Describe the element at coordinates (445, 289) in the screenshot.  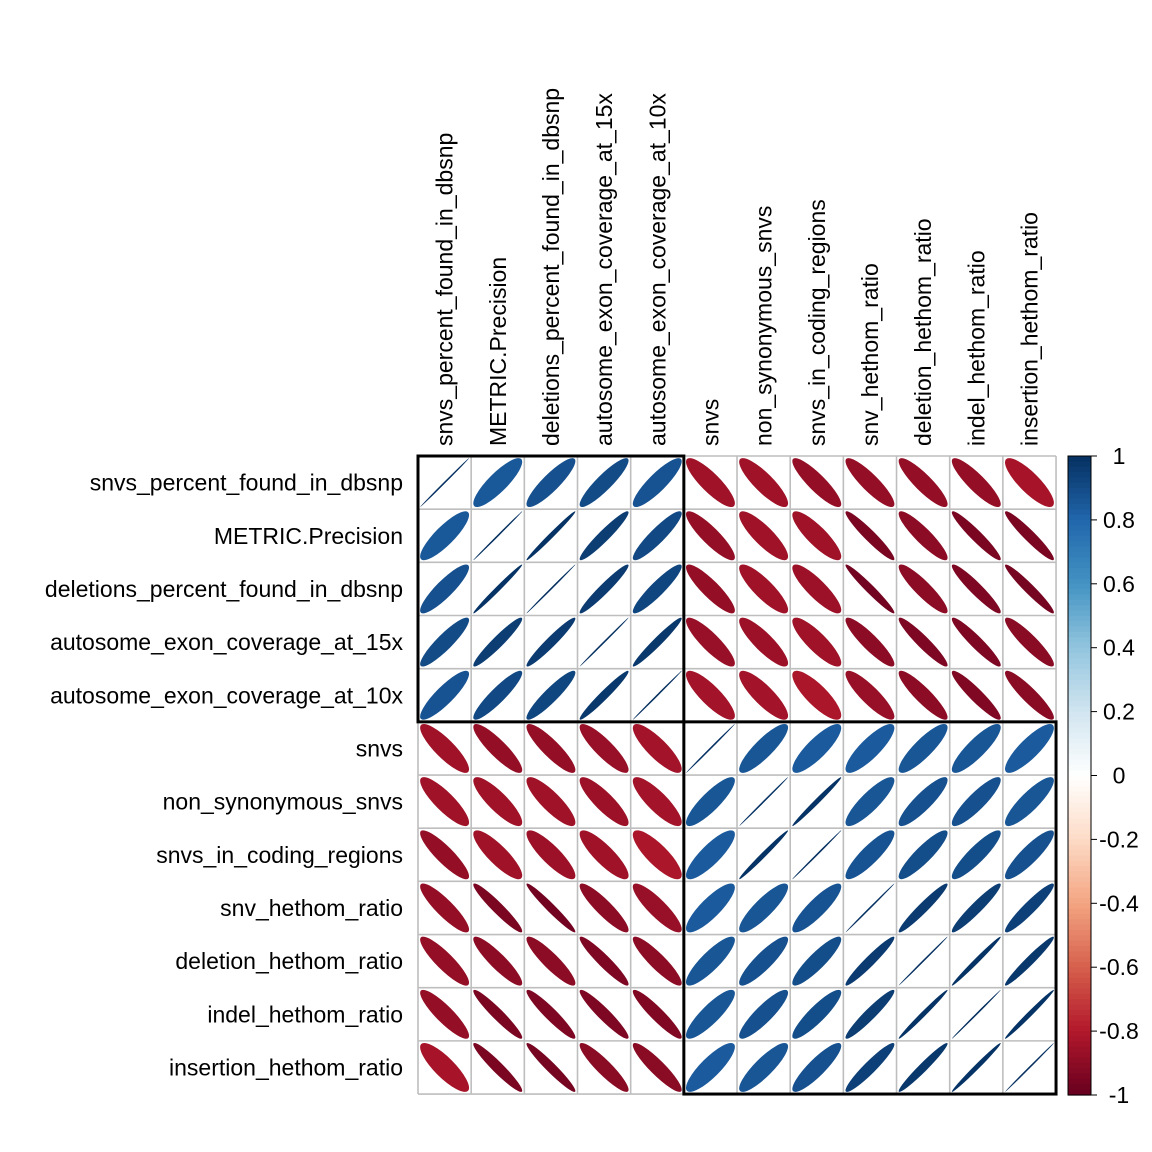
I see `column-label: snvs_percent_found_in_dbsnp` at that location.